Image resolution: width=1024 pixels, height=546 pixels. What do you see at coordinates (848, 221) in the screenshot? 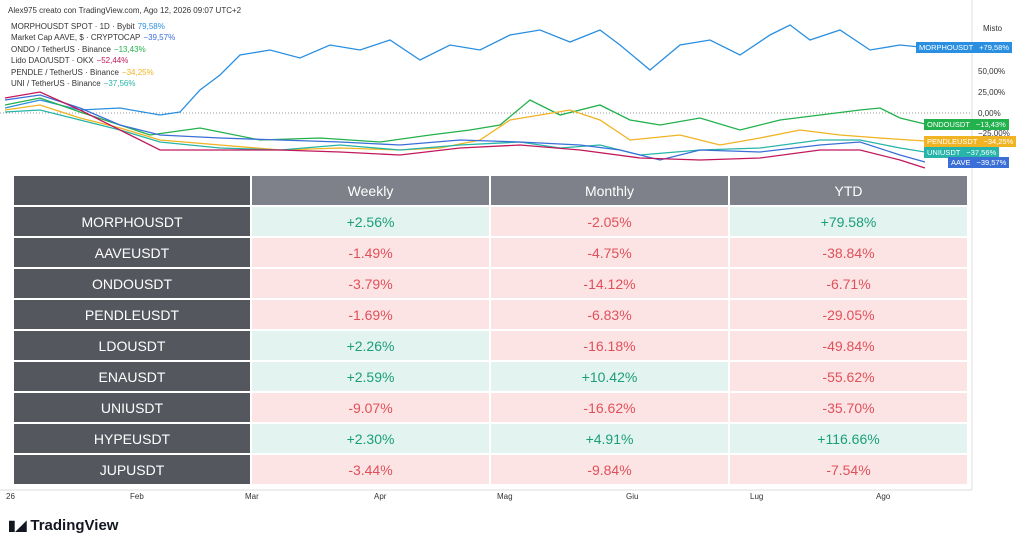
I see `table-cell: +79.58%` at bounding box center [848, 221].